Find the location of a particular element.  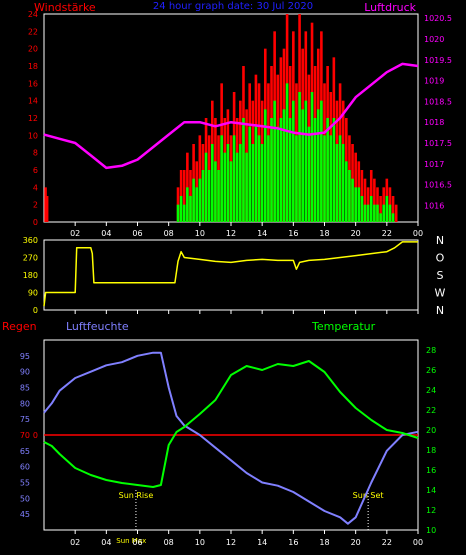

wind-y-tick-8: 16 is located at coordinates (33, 83).